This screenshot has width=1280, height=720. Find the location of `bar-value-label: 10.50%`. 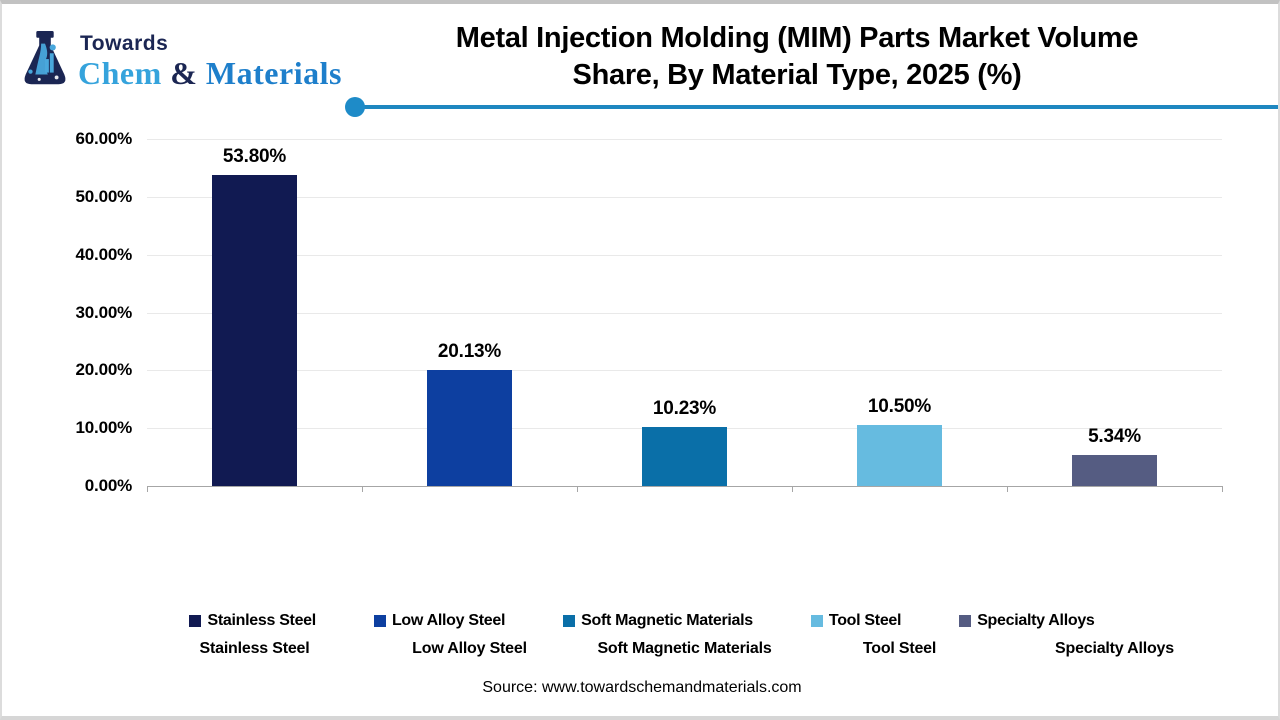

bar-value-label: 10.50% is located at coordinates (899, 407).